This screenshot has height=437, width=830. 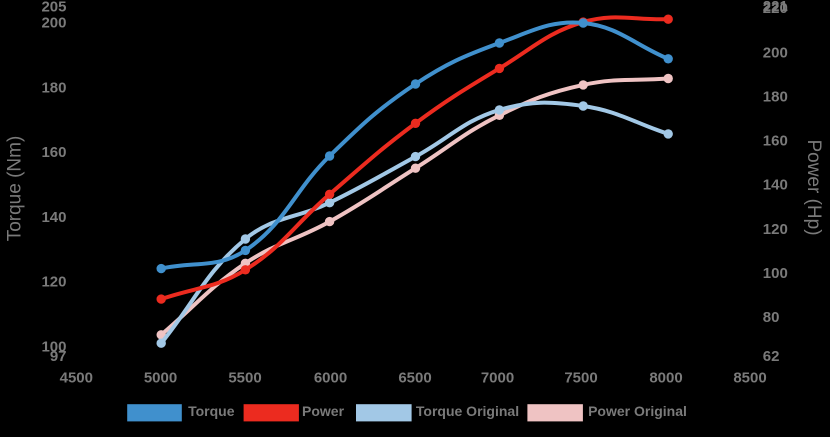 What do you see at coordinates (211, 411) in the screenshot?
I see `svg-text: Torque` at bounding box center [211, 411].